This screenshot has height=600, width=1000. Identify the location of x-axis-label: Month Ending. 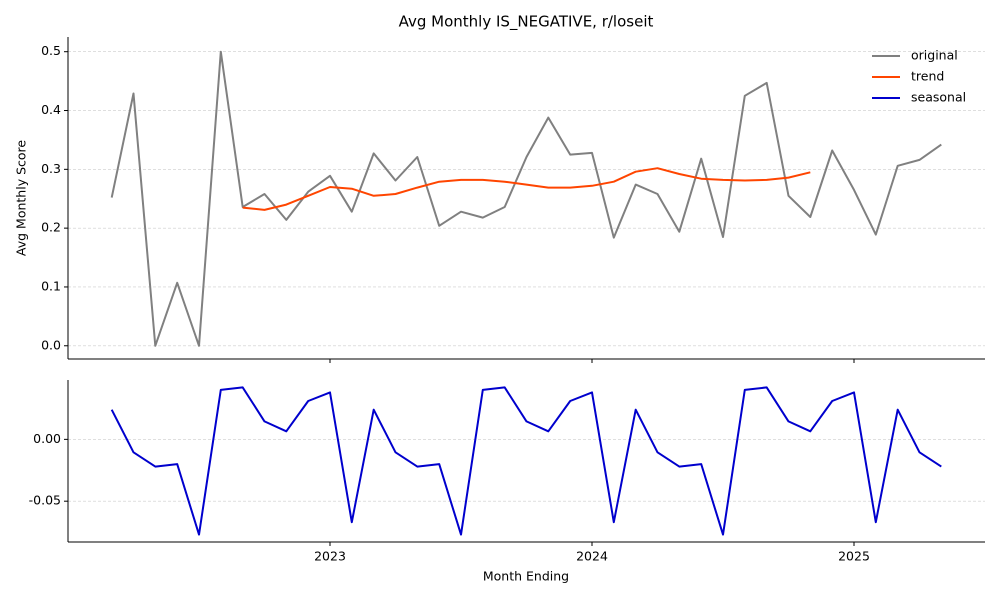
(526, 576).